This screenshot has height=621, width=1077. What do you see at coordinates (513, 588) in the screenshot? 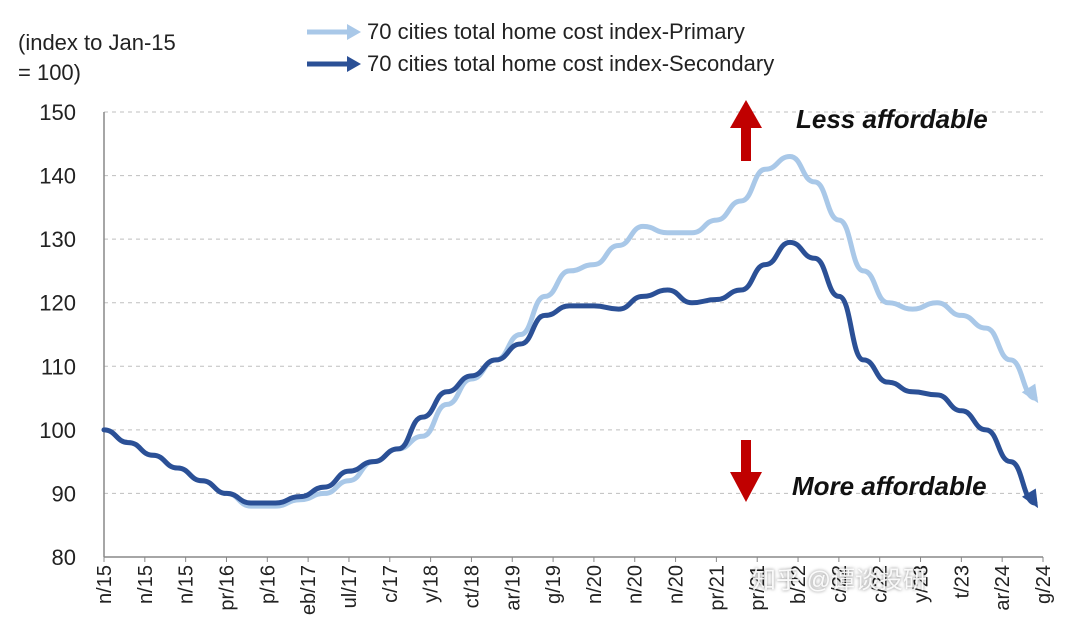
I see `x-tick-label-10: ar/19` at bounding box center [513, 588].